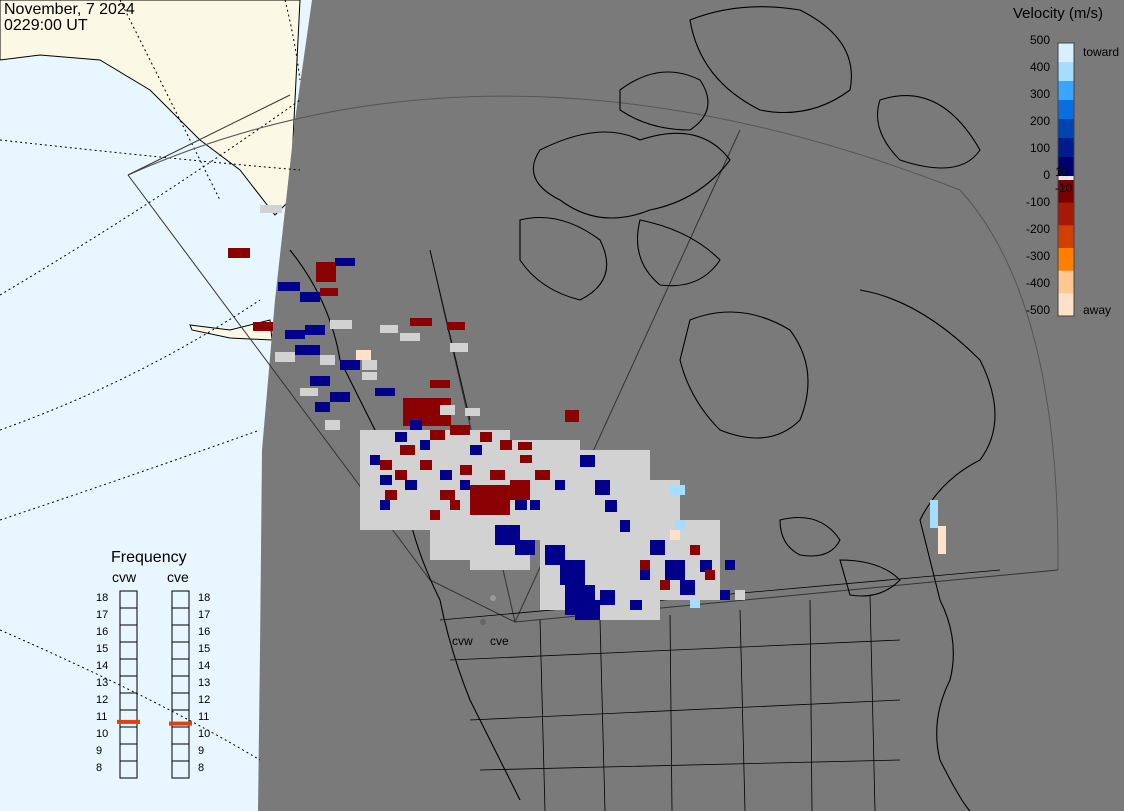 This screenshot has height=811, width=1124. I want to click on colorbar-tick: 400, so click(1039, 67).